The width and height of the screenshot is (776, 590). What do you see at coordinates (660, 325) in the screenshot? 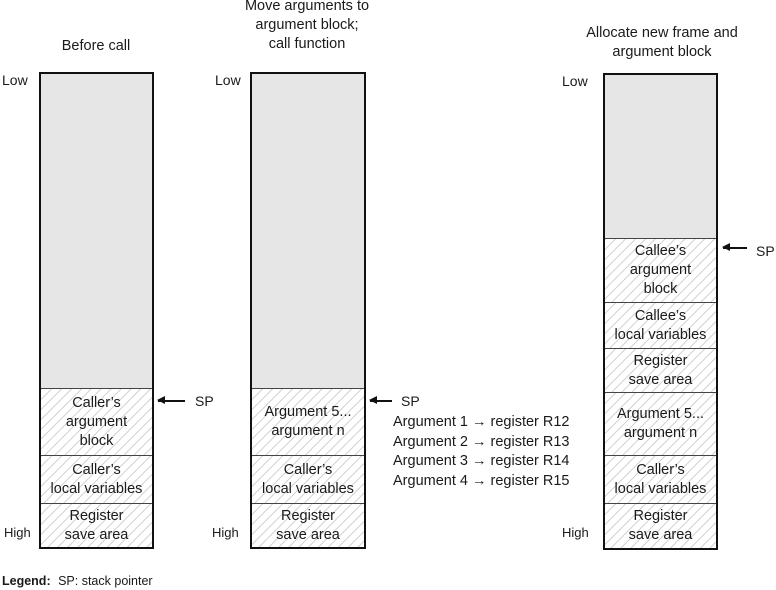
I see `callee-local-variables: Callee’s local variables` at bounding box center [660, 325].